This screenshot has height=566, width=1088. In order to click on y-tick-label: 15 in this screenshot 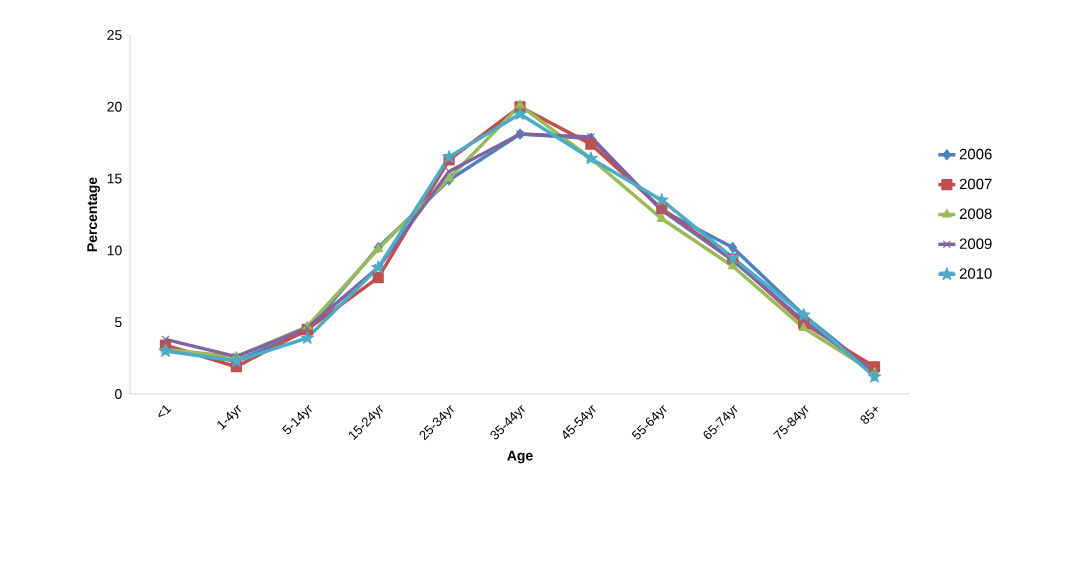, I will do `click(114, 178)`.